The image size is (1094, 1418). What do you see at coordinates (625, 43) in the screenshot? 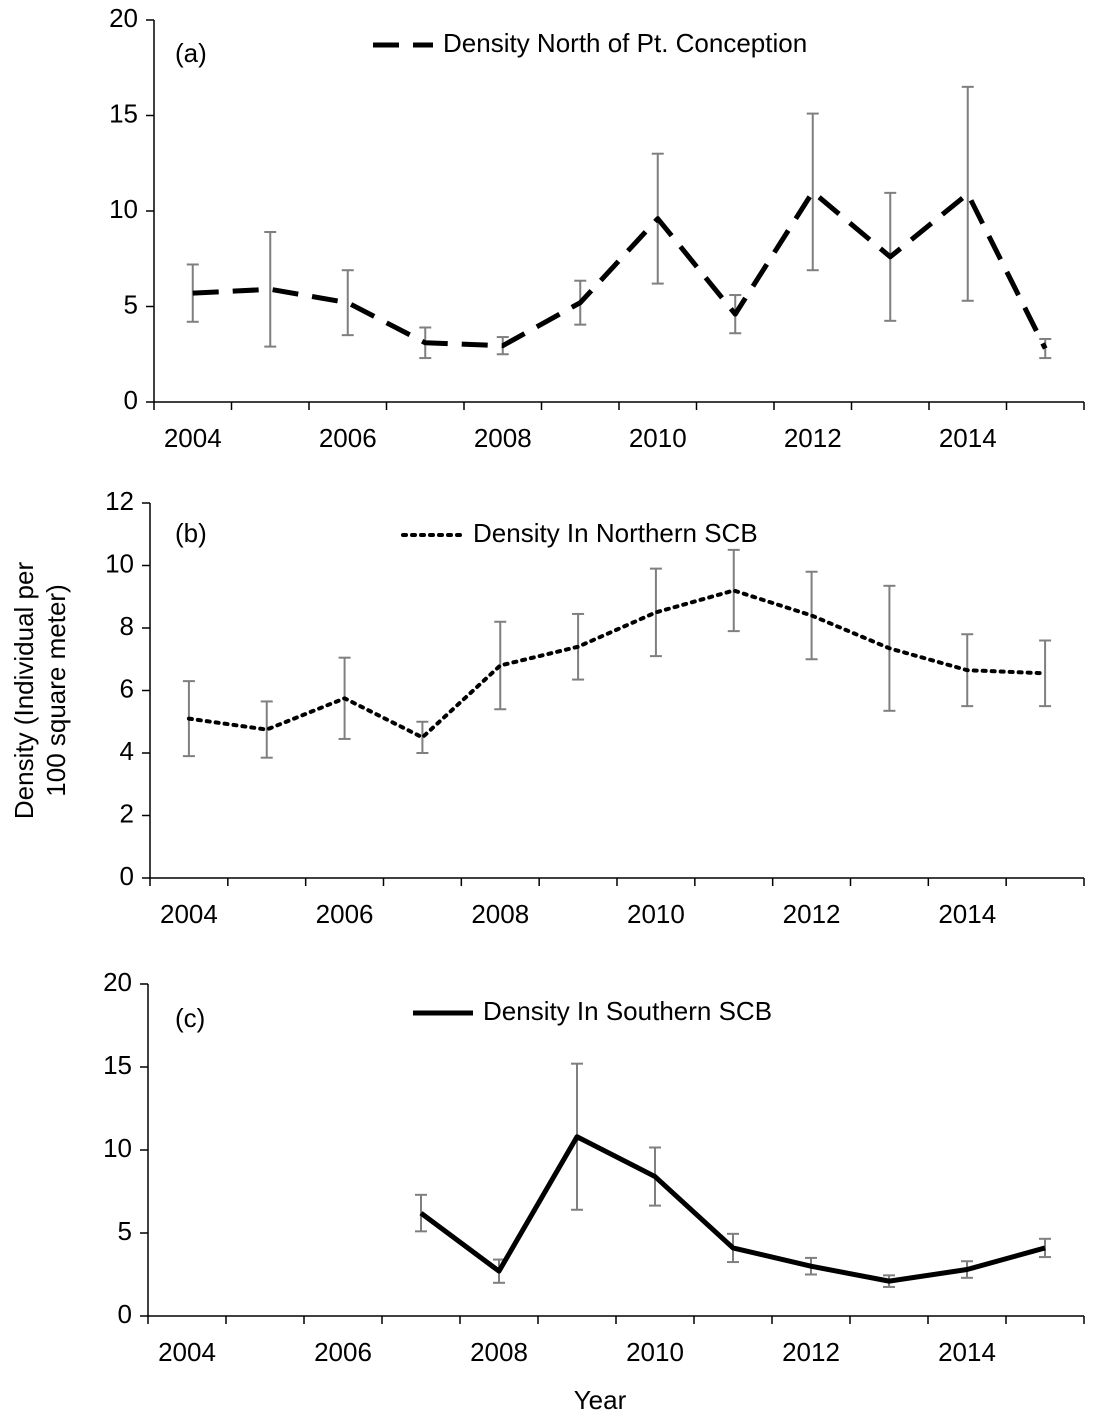
I see `legend-label: Density North of Pt. Conception` at bounding box center [625, 43].